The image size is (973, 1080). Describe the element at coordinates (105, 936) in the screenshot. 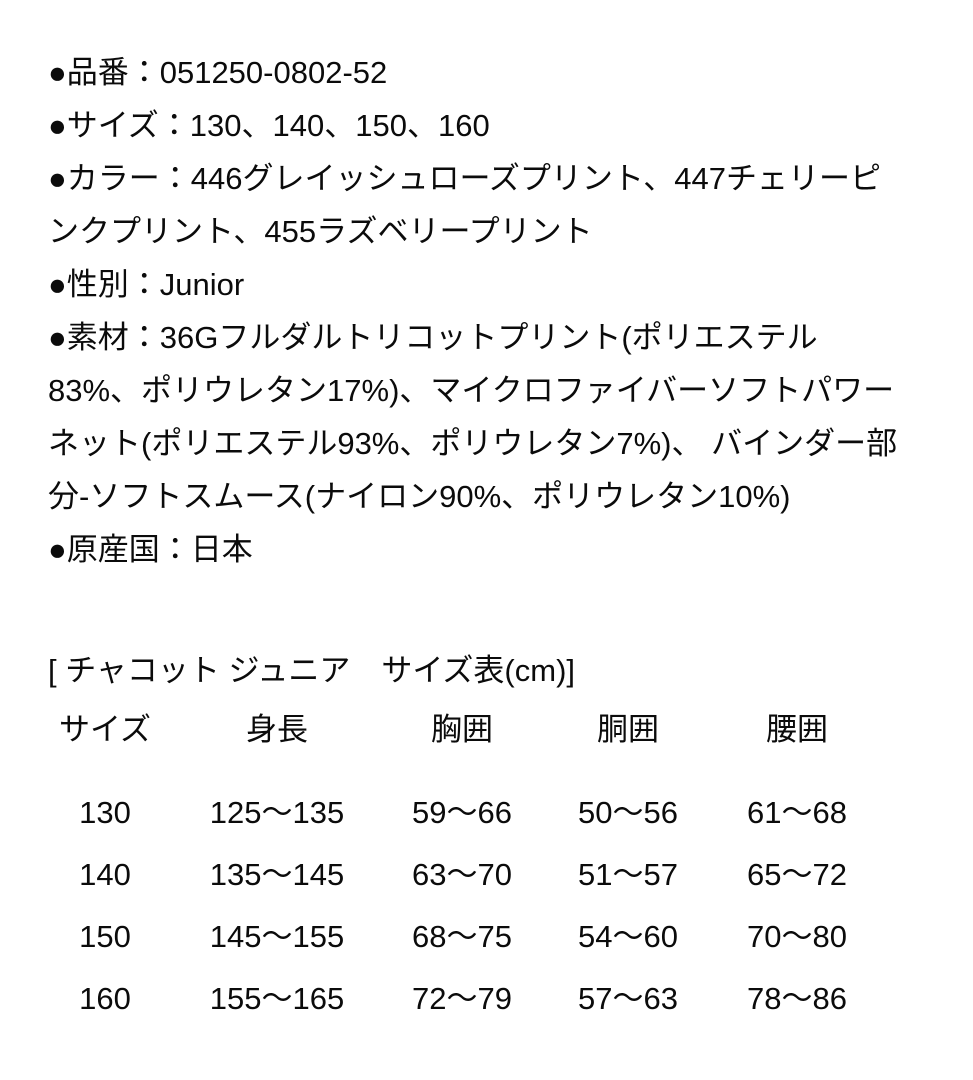

I see `size-value: 150` at that location.